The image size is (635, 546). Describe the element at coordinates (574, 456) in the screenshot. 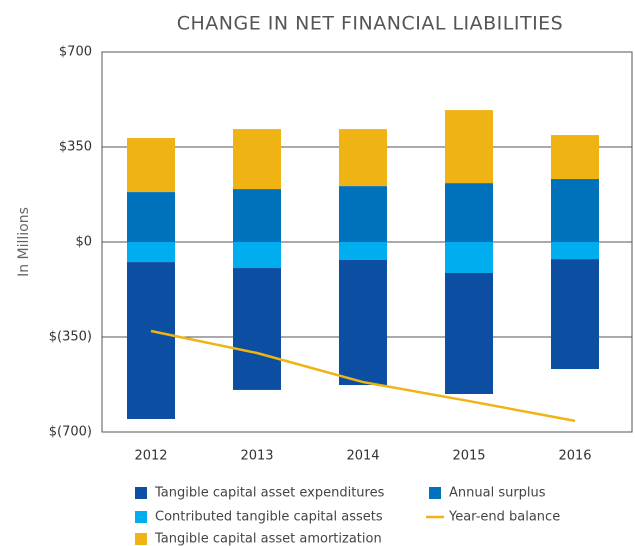

I see `x-tick-label: 2016` at that location.